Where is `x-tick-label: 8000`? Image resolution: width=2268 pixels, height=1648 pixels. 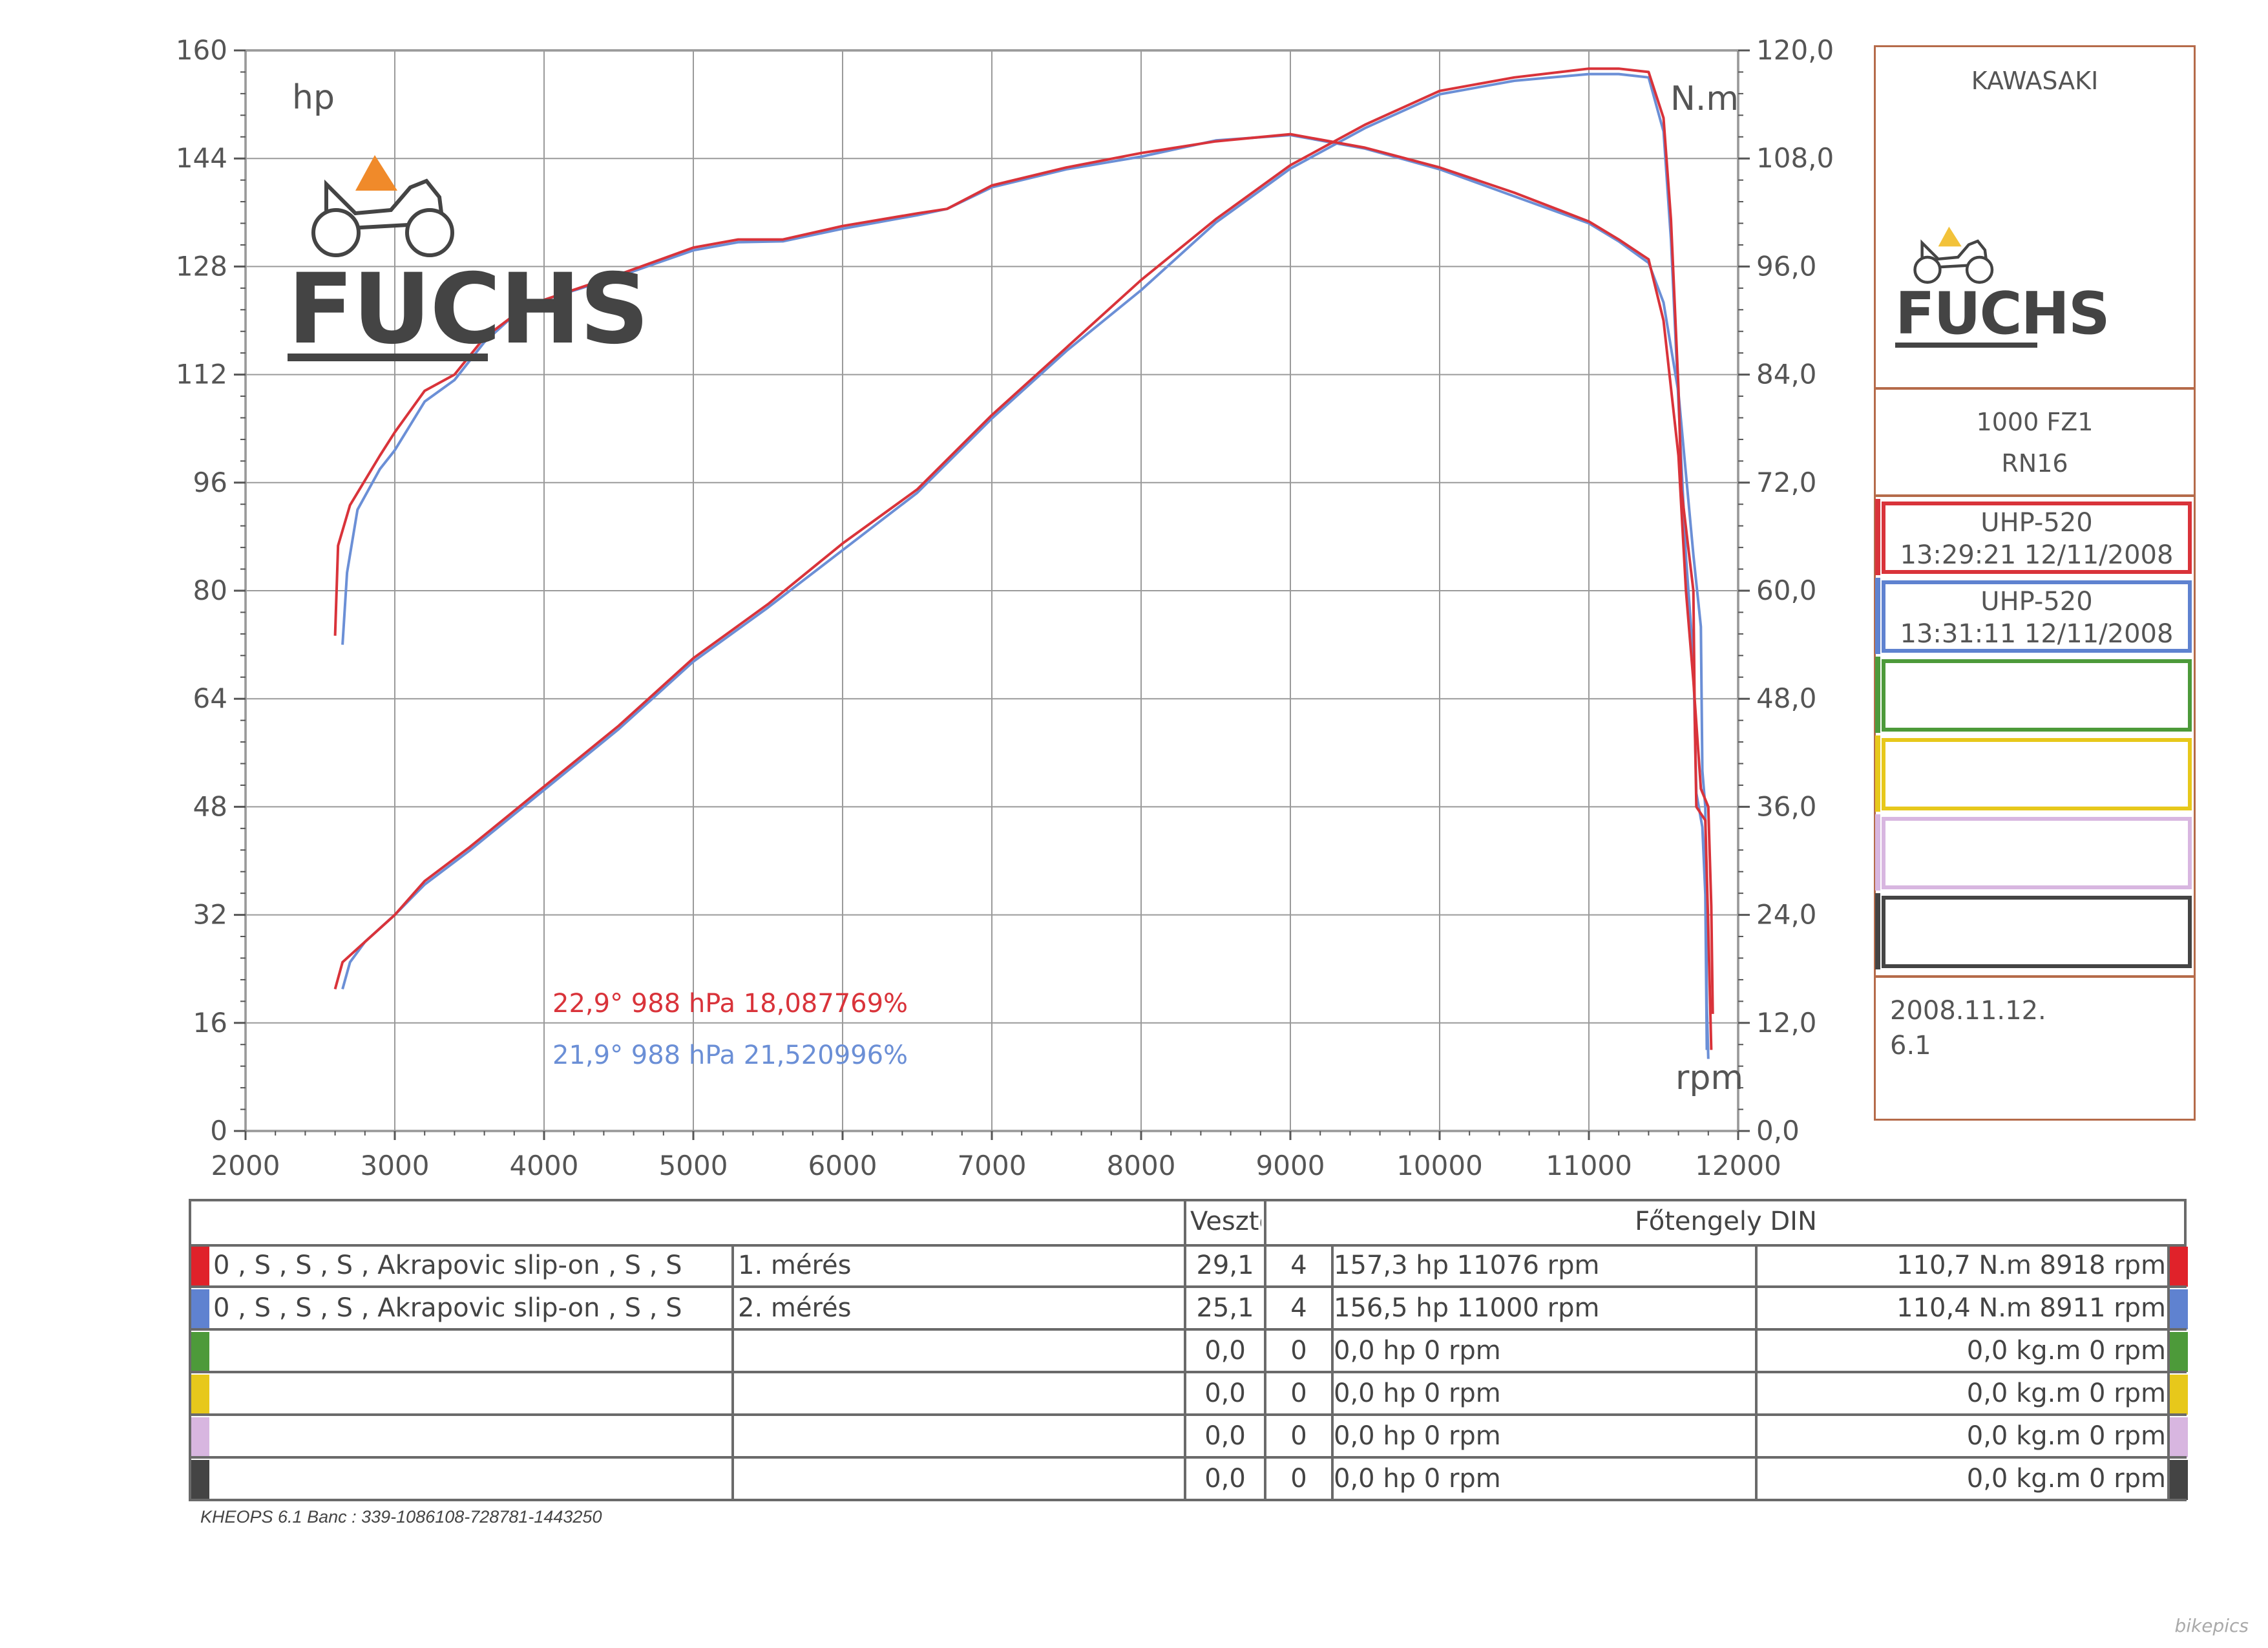 x-tick-label: 8000 is located at coordinates (1141, 1165).